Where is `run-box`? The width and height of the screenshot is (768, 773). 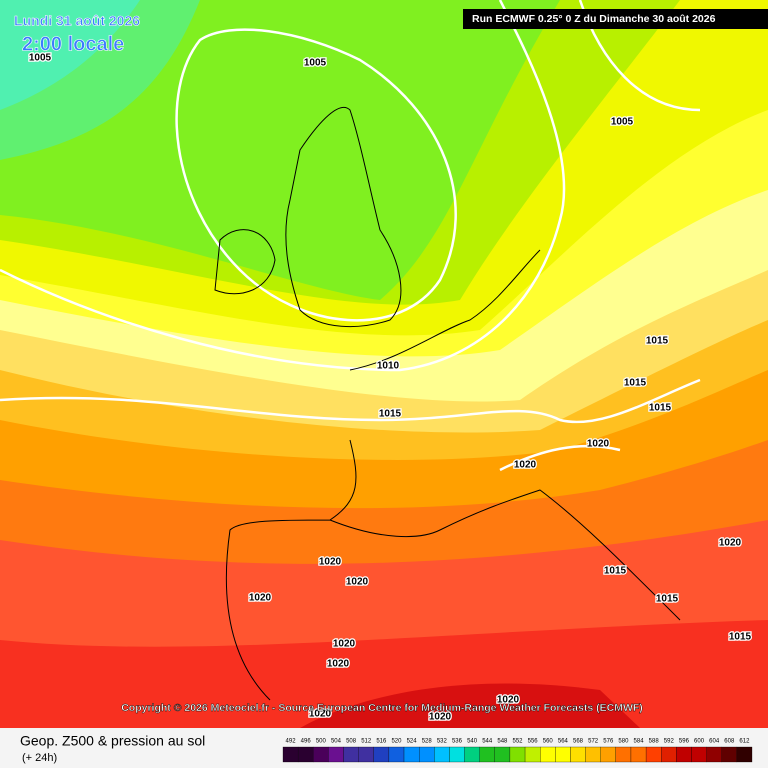 run-box is located at coordinates (615, 19).